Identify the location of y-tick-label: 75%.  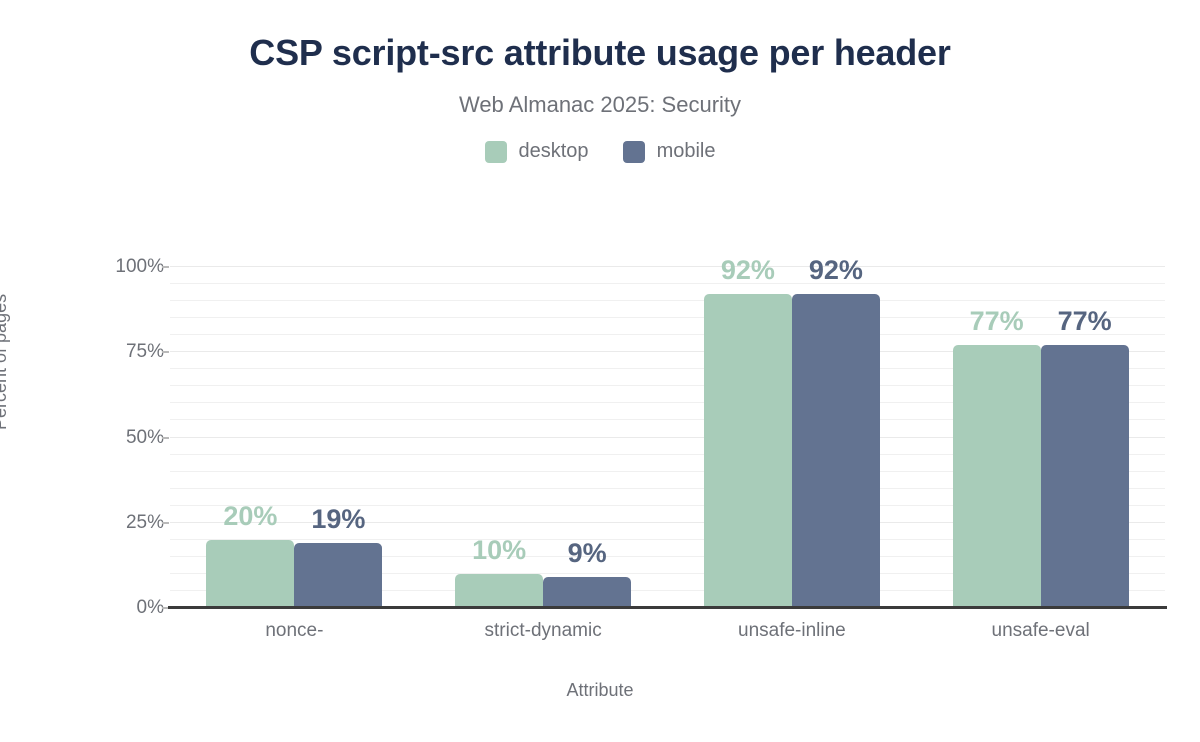
(144, 352).